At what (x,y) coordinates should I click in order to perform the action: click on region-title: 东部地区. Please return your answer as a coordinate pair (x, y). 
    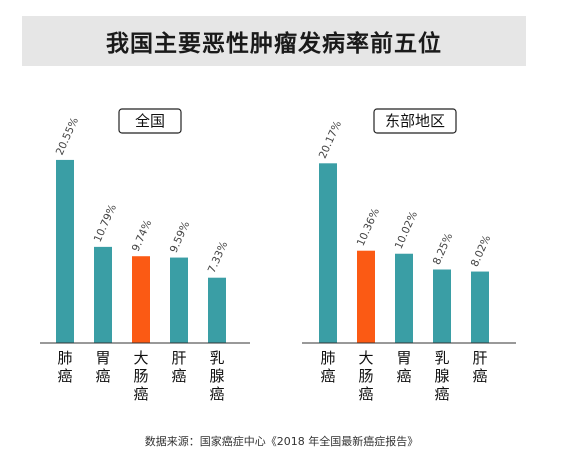
    Looking at the image, I should click on (415, 121).